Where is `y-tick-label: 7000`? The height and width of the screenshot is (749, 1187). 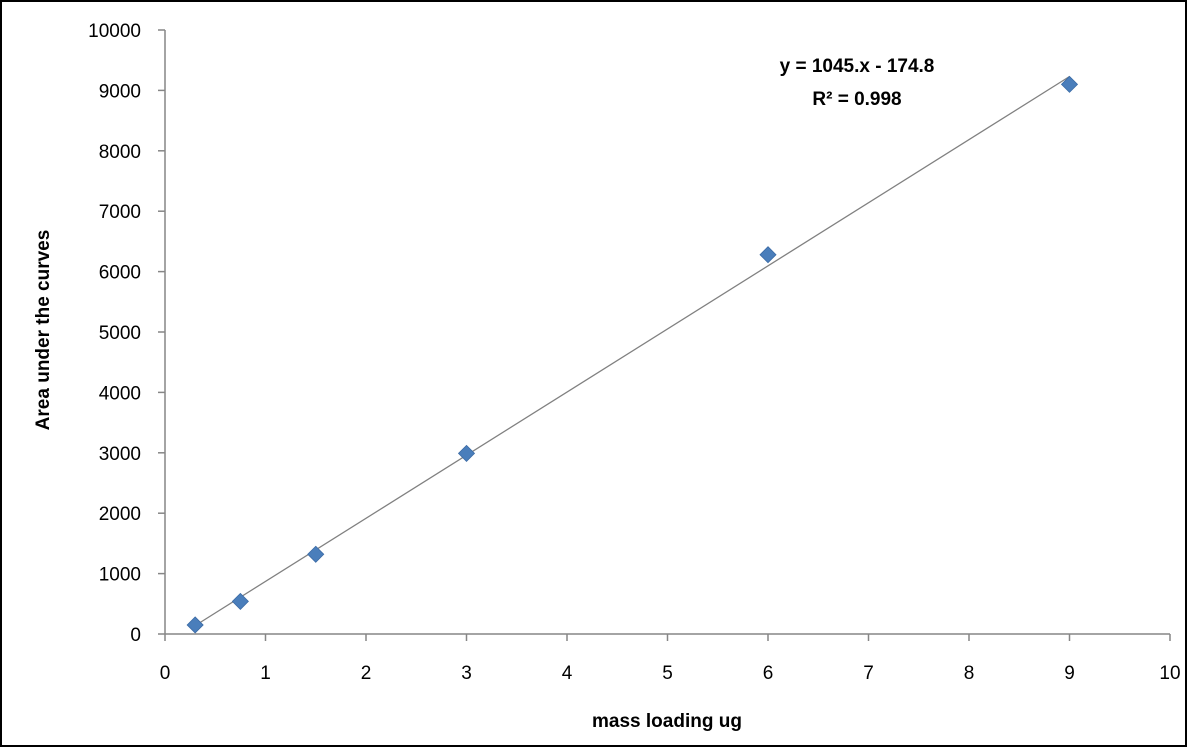 y-tick-label: 7000 is located at coordinates (120, 212).